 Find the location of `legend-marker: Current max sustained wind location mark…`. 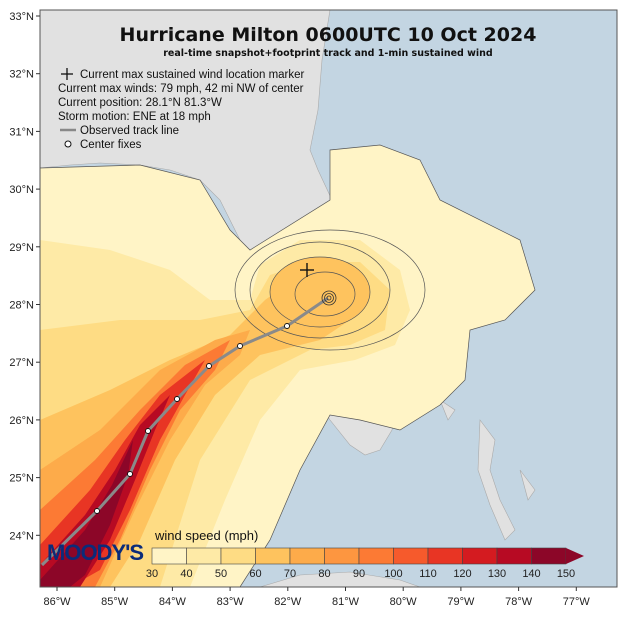

legend-marker: Current max sustained wind location mark… is located at coordinates (192, 75).